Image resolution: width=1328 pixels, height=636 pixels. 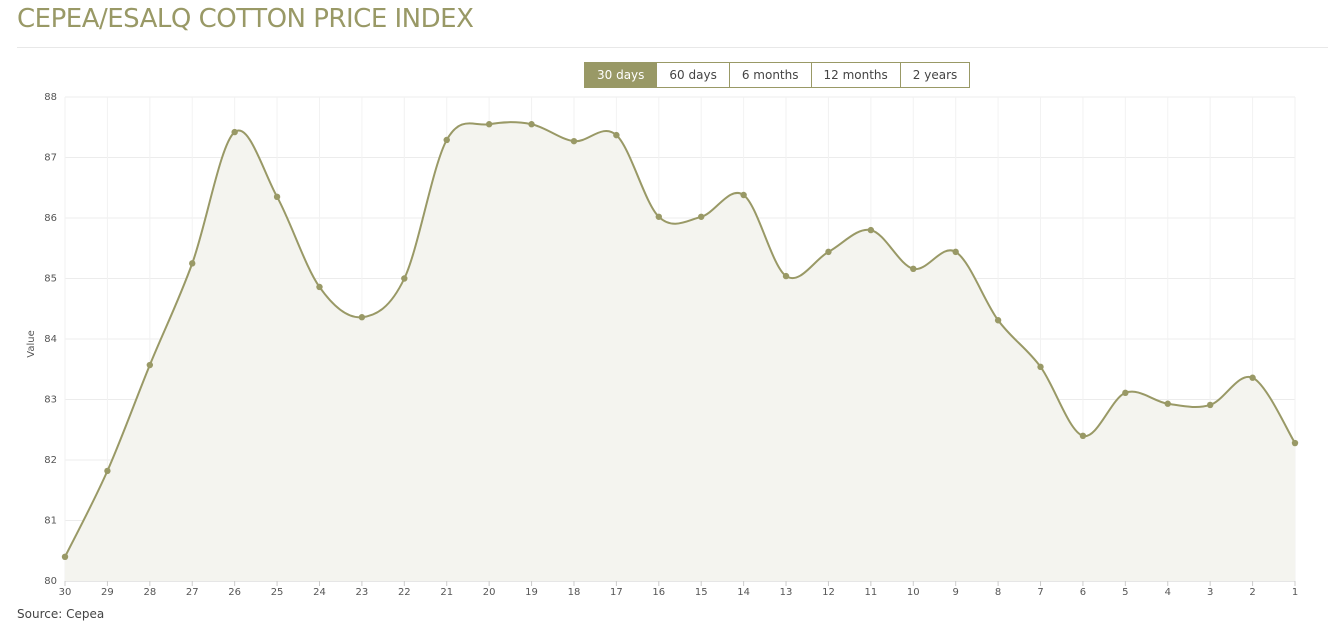 I want to click on source: Source: Cepea, so click(x=61, y=614).